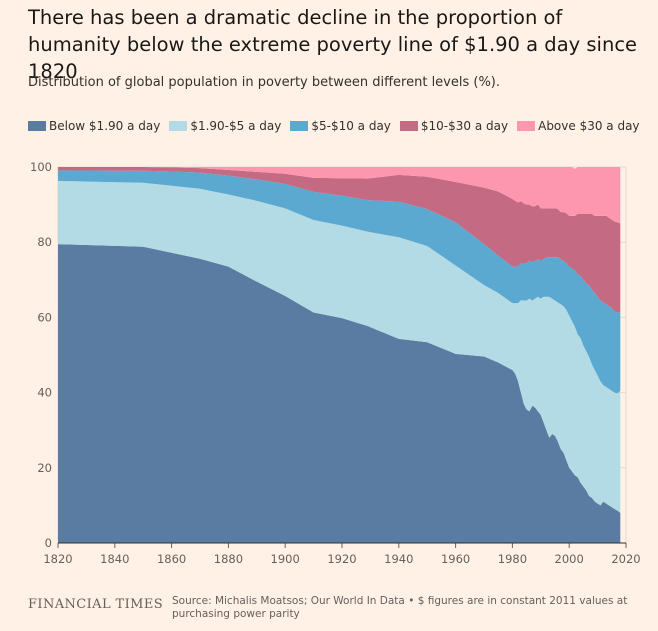  Describe the element at coordinates (114, 559) in the screenshot. I see `x-tick-label: 1840` at that location.